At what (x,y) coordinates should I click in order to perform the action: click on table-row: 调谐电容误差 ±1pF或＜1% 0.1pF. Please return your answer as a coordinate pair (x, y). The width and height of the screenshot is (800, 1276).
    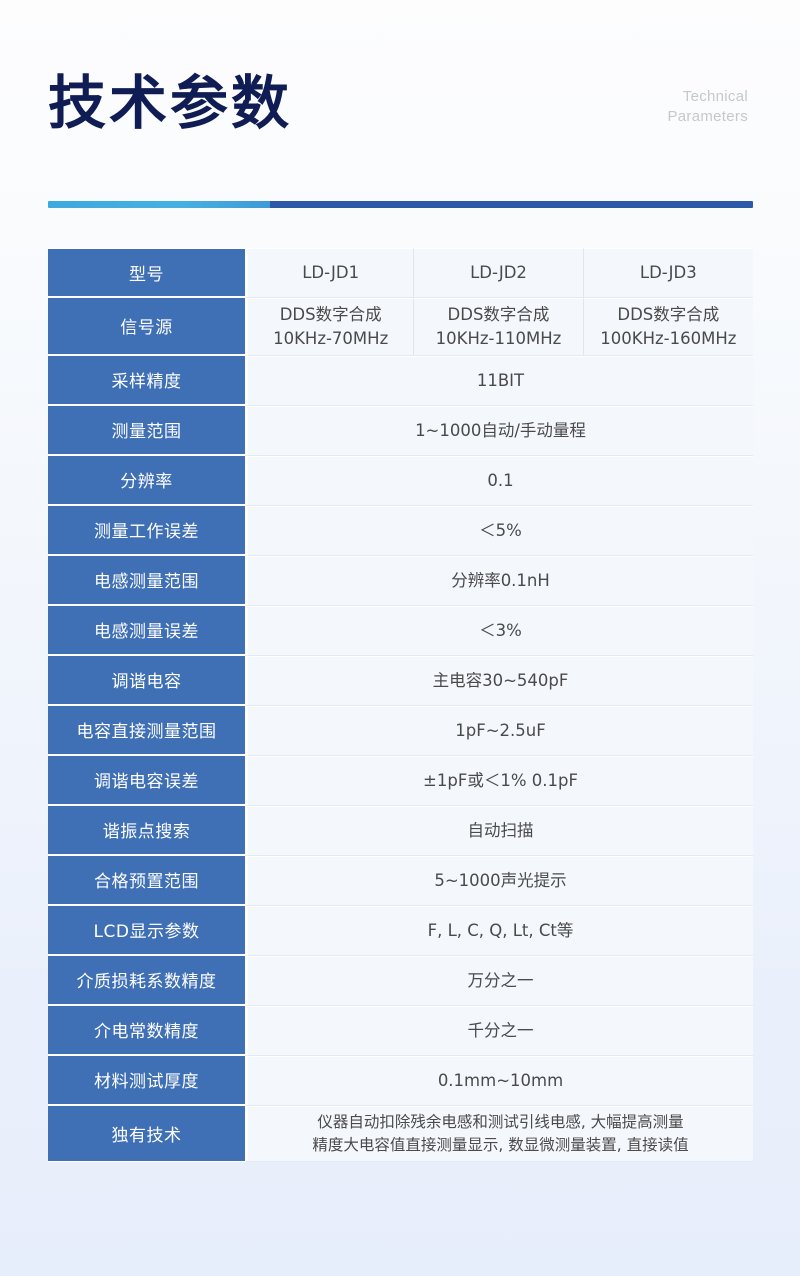
    Looking at the image, I should click on (400, 780).